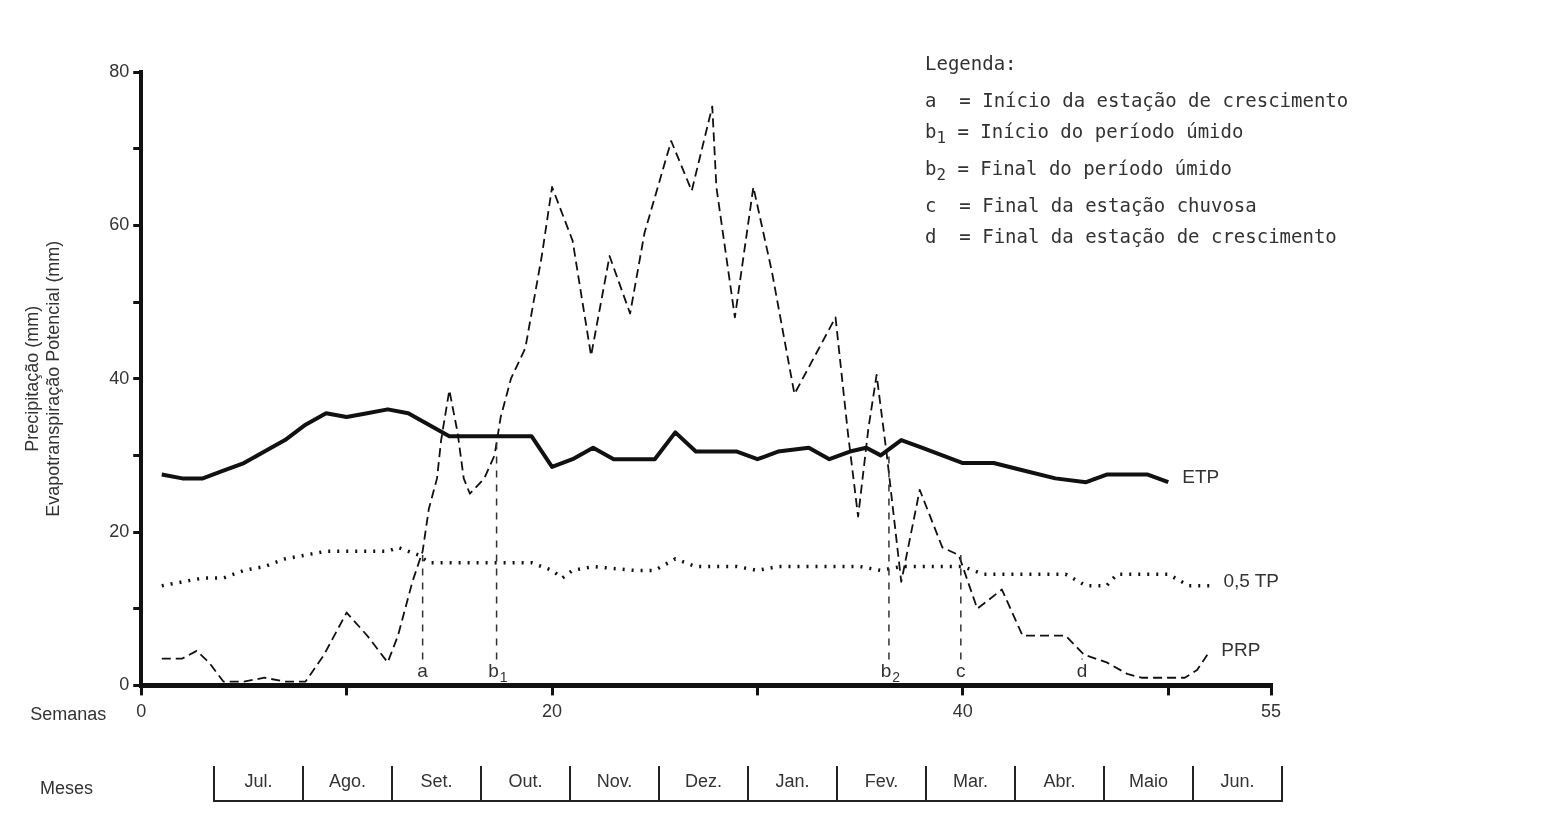 The image size is (1553, 831). Describe the element at coordinates (791, 783) in the screenshot. I see `text: Jan.` at that location.